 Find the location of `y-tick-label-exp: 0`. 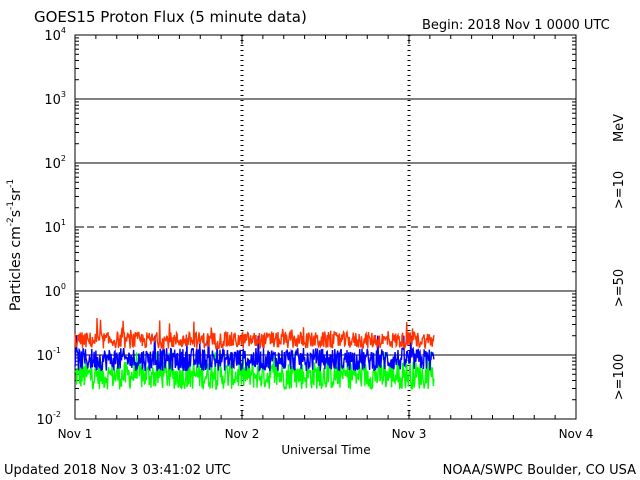

y-tick-label-exp: 0 is located at coordinates (63, 286).